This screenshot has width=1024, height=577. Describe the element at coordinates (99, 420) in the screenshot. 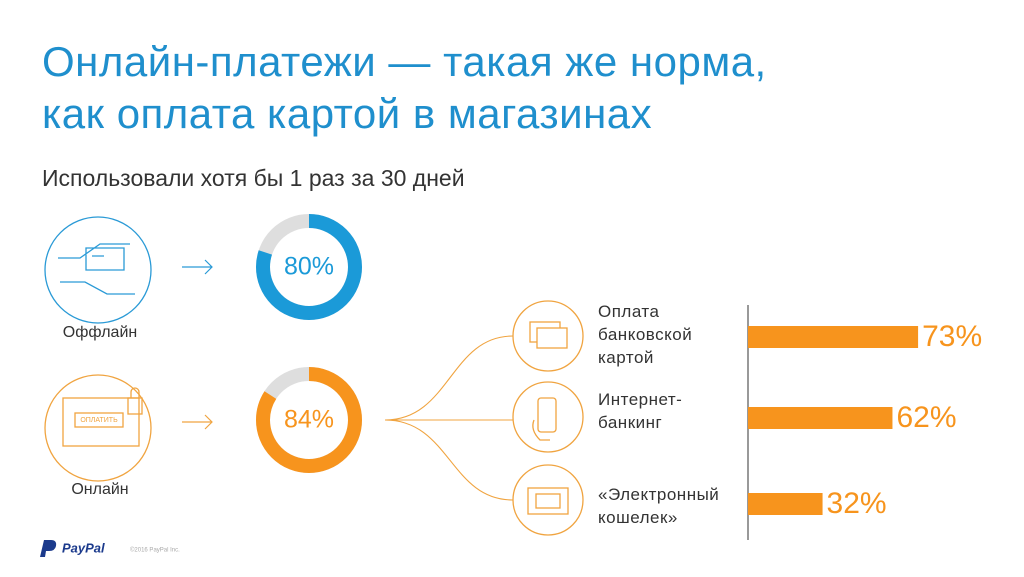

I see `icon-button-label: ОПЛАТИТЬ` at that location.